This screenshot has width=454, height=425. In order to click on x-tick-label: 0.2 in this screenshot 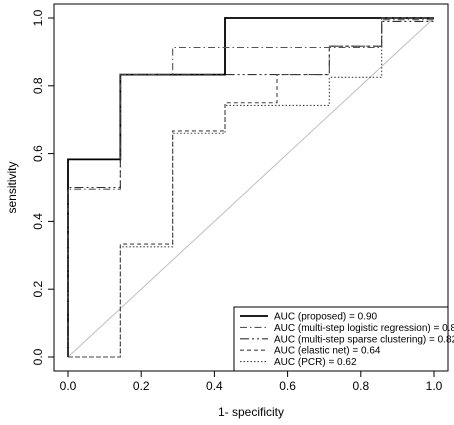, I will do `click(141, 386)`.